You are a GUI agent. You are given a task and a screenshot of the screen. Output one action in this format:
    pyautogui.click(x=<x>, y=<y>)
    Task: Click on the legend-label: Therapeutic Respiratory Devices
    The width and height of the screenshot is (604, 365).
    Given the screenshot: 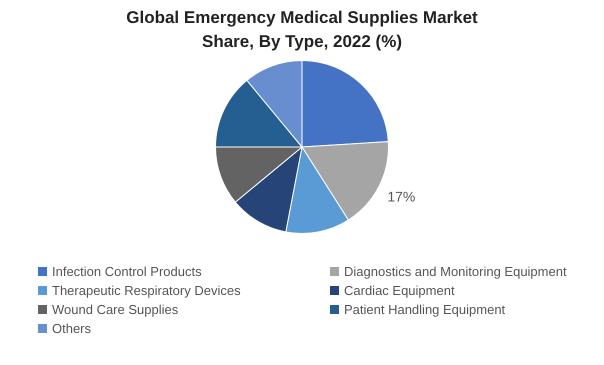 What is the action you would take?
    pyautogui.click(x=146, y=290)
    